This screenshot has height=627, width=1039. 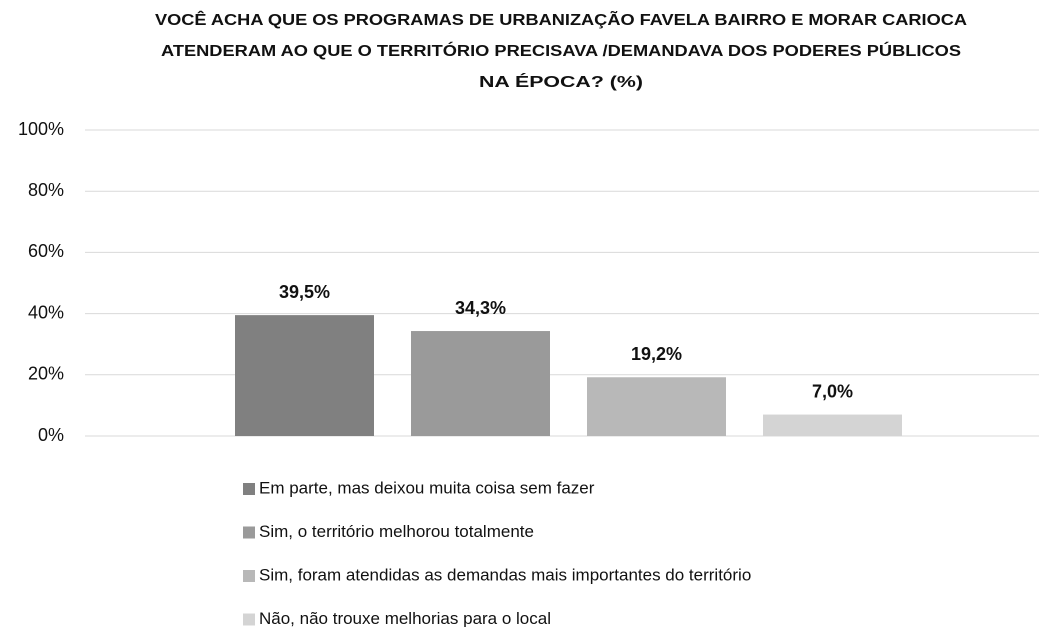 I want to click on legend-label: Sim, o território melhorou totalmente, so click(x=396, y=531).